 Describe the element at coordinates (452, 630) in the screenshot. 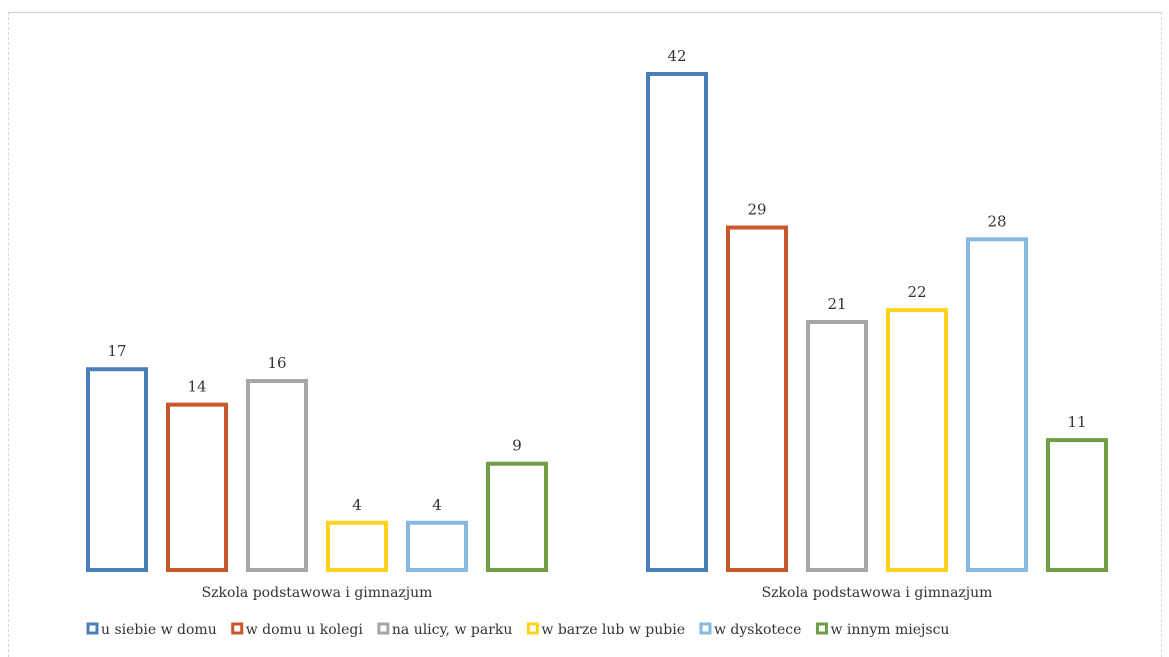

I see `legend-label: na ulicy, w parku` at that location.